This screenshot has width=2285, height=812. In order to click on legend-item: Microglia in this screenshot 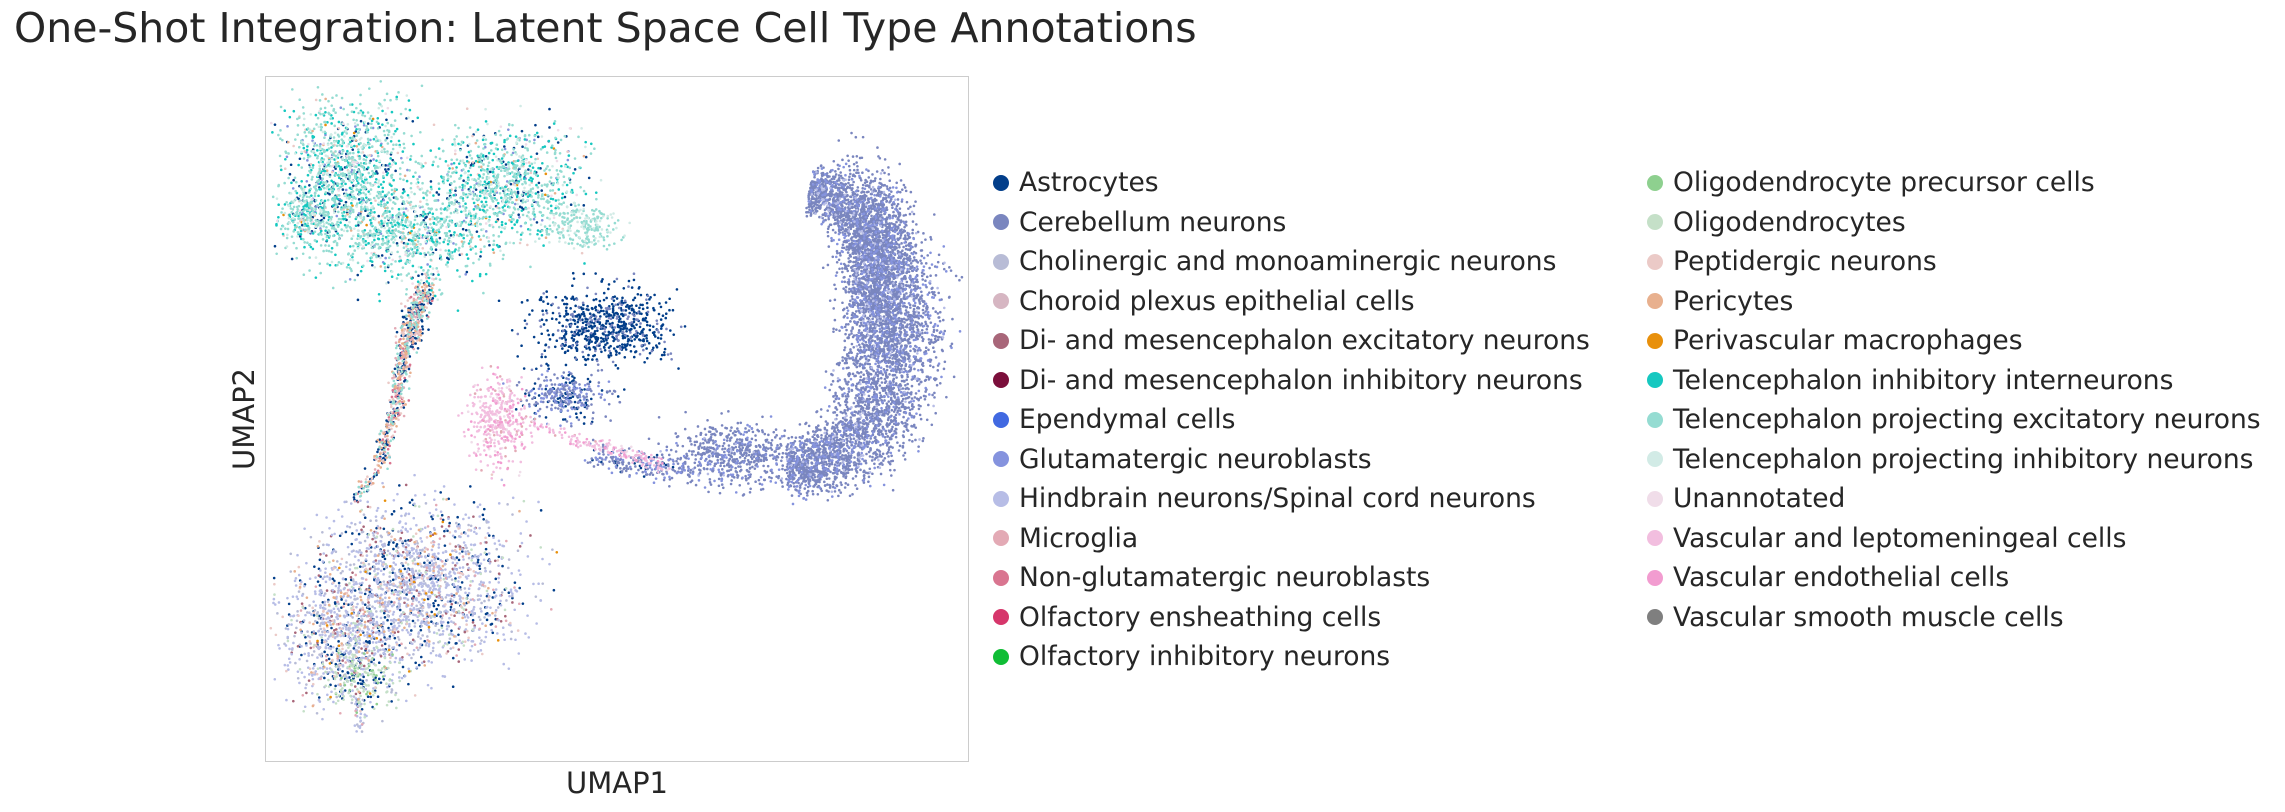, I will do `click(1291, 539)`.